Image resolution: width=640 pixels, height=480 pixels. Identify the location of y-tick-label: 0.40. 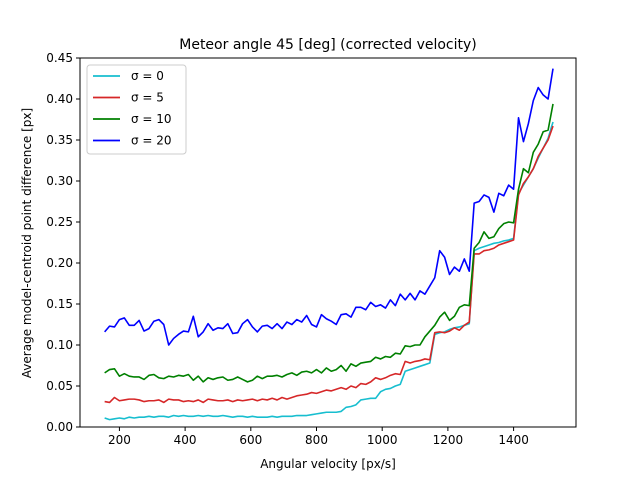
(59, 99).